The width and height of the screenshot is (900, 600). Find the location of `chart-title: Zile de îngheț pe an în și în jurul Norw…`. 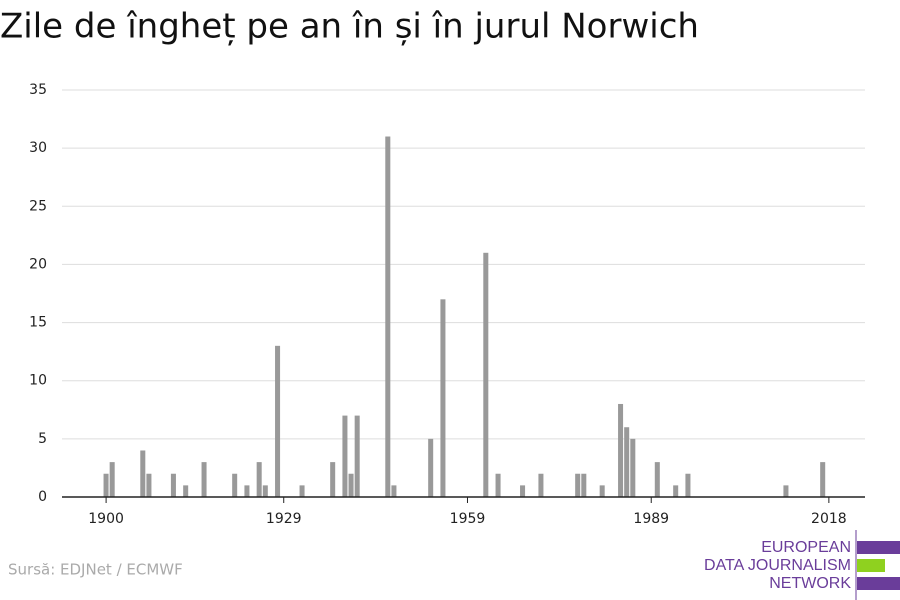

chart-title: Zile de îngheț pe an în și în jurul Norw… is located at coordinates (349, 27).